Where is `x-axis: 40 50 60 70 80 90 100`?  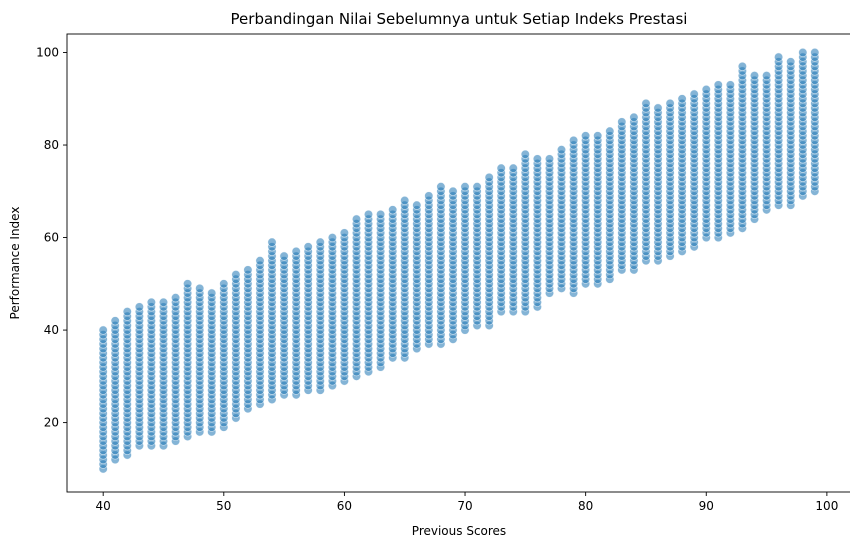
x-axis: 40 50 60 70 80 90 100 is located at coordinates (467, 502).